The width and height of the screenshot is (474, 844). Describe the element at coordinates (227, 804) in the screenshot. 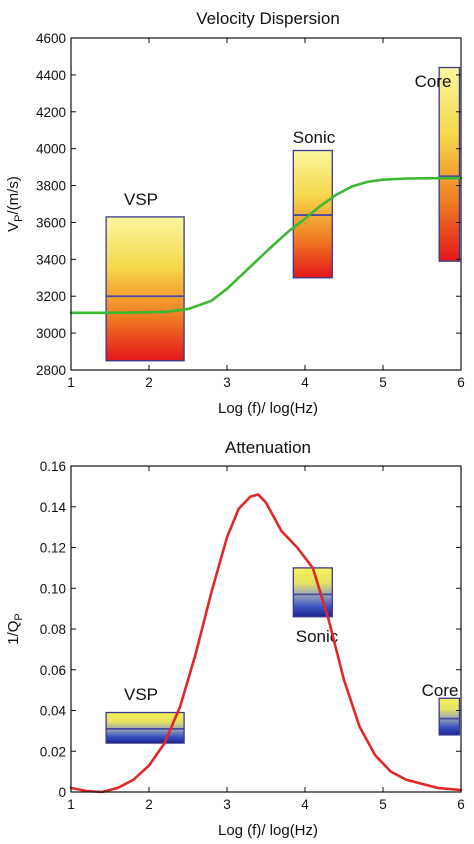

I see `attenuation-x-tick-label: 3` at that location.